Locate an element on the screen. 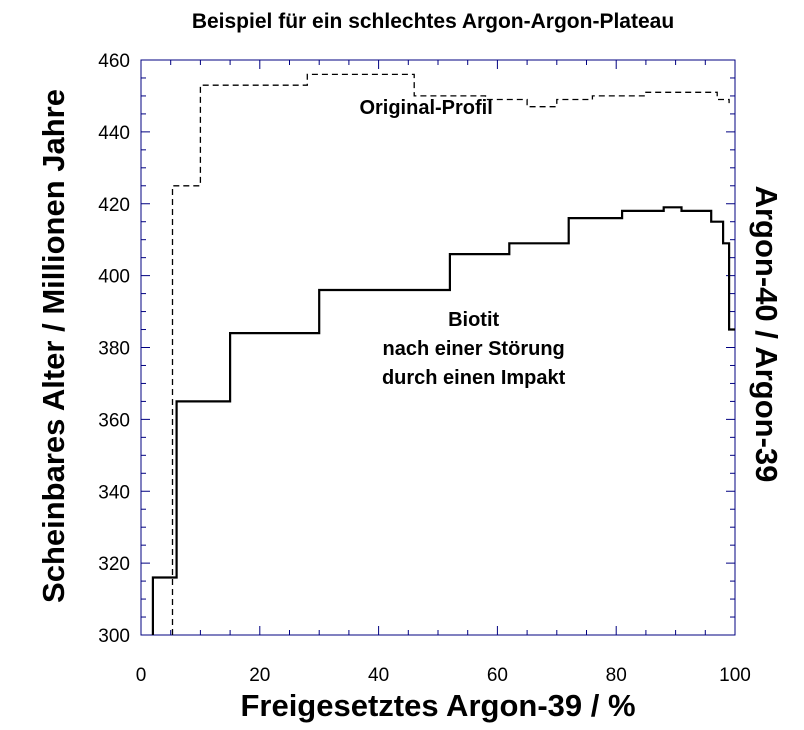 Image resolution: width=804 pixels, height=730 pixels. x-axis-title: Freigesetztes Argon-39 / % is located at coordinates (437, 705).